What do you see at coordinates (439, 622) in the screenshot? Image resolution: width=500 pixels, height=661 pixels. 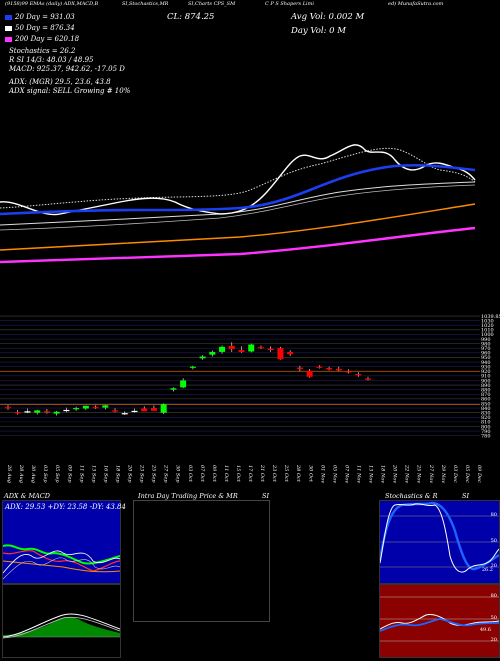 I see `mrsi-line-white` at bounding box center [439, 622].